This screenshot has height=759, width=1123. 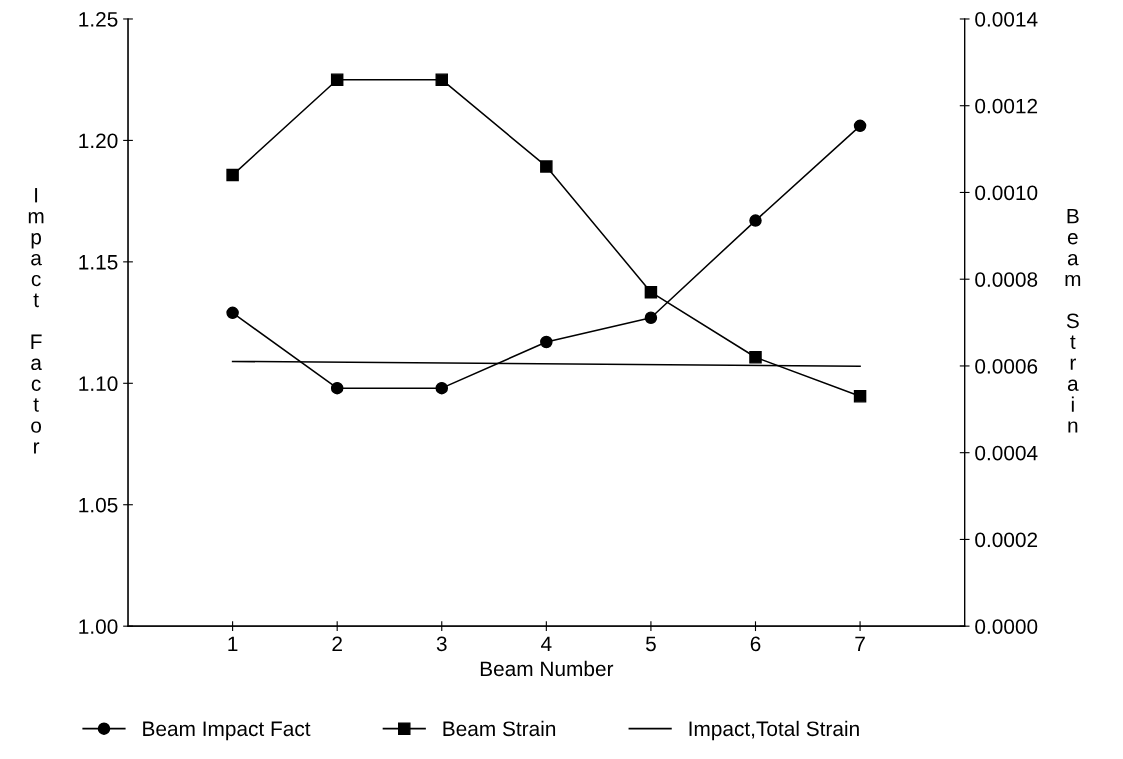 I want to click on x-tick-label: 2, so click(x=337, y=643).